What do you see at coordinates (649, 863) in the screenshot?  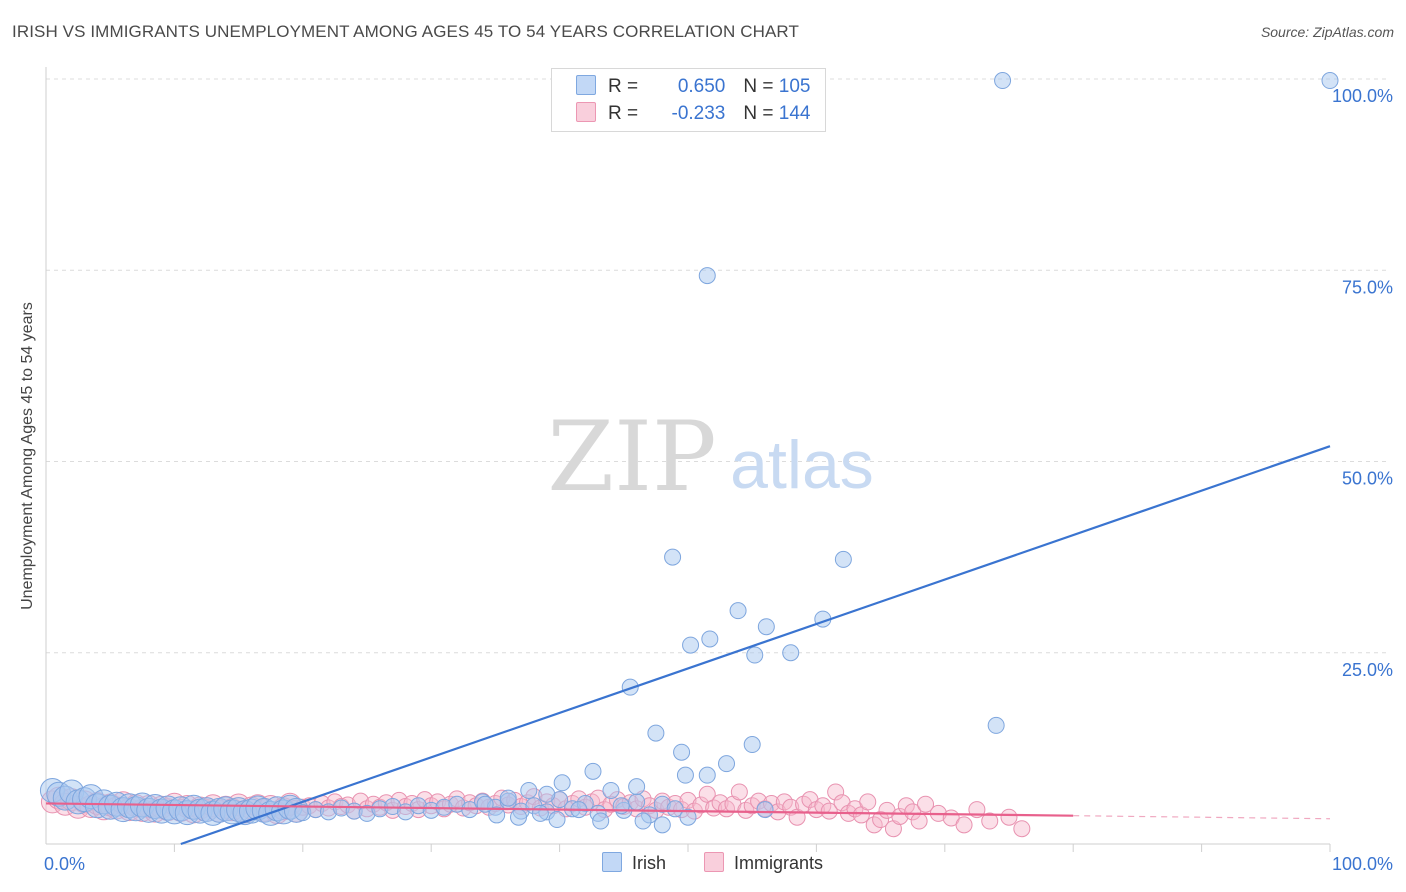 I see `bottom-irish-label: Irish` at bounding box center [649, 863].